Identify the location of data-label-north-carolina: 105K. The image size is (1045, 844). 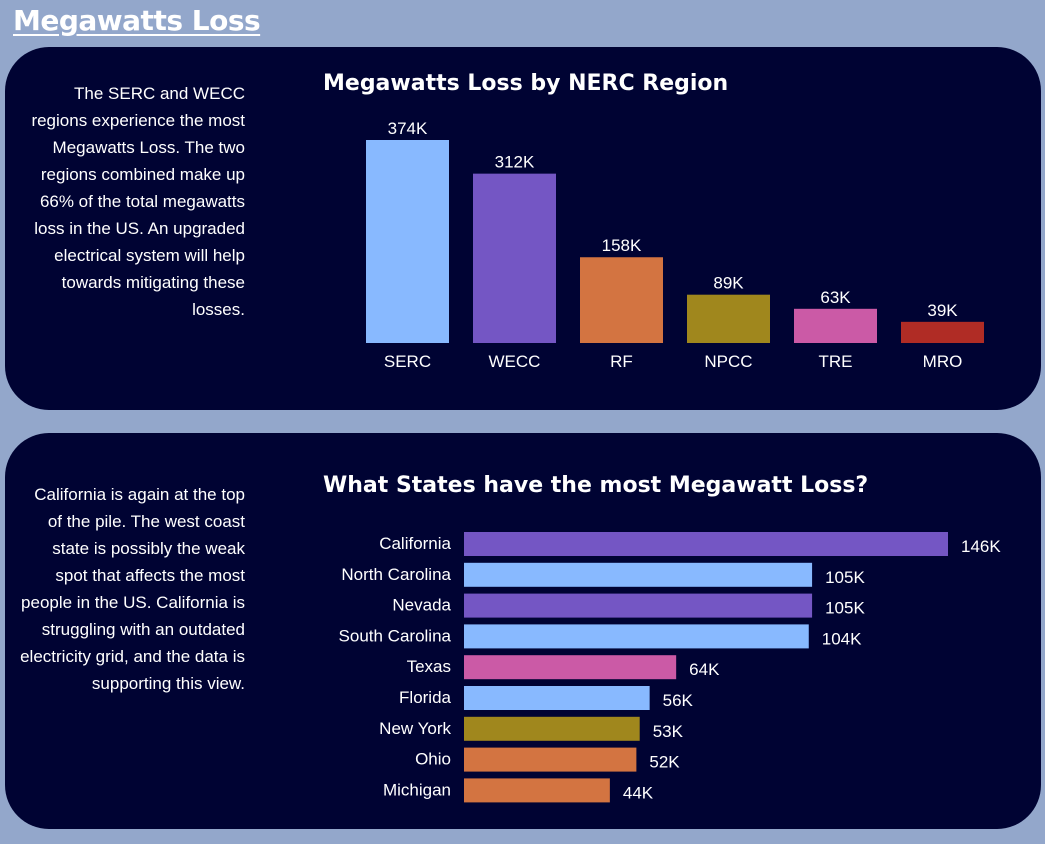
(845, 577).